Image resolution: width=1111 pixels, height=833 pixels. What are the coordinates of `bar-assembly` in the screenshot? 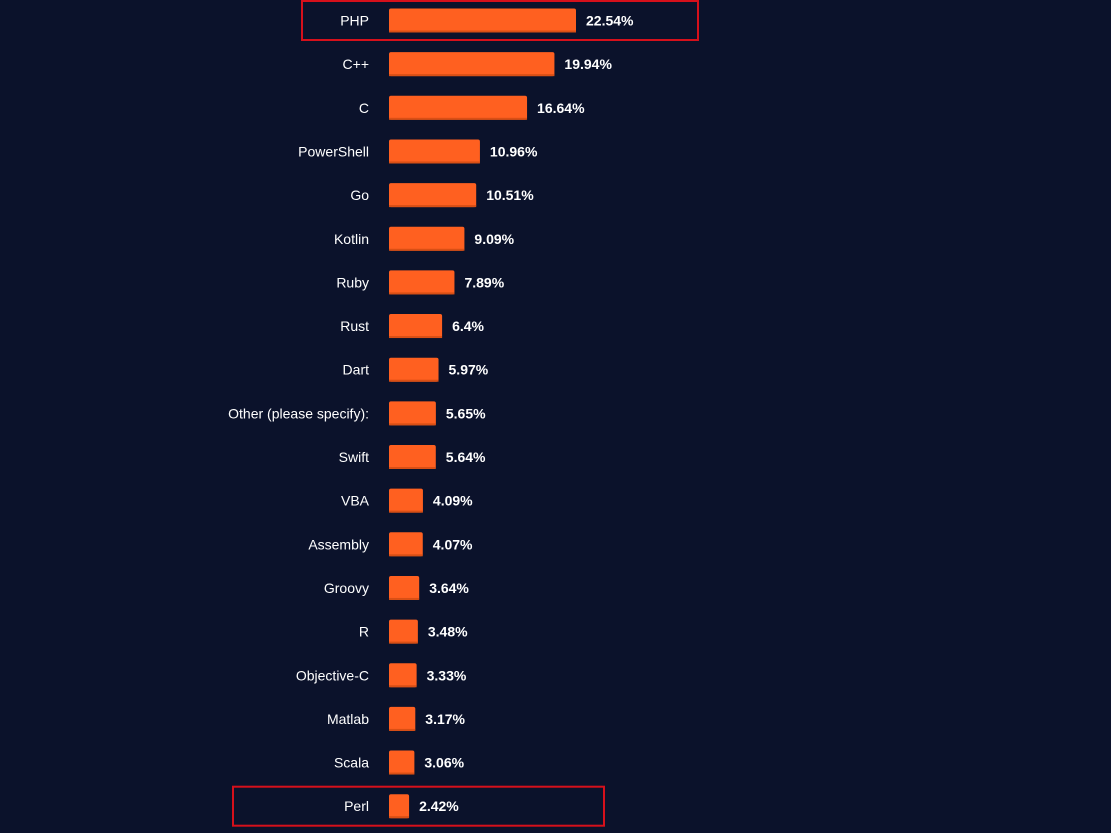 It's located at (406, 544).